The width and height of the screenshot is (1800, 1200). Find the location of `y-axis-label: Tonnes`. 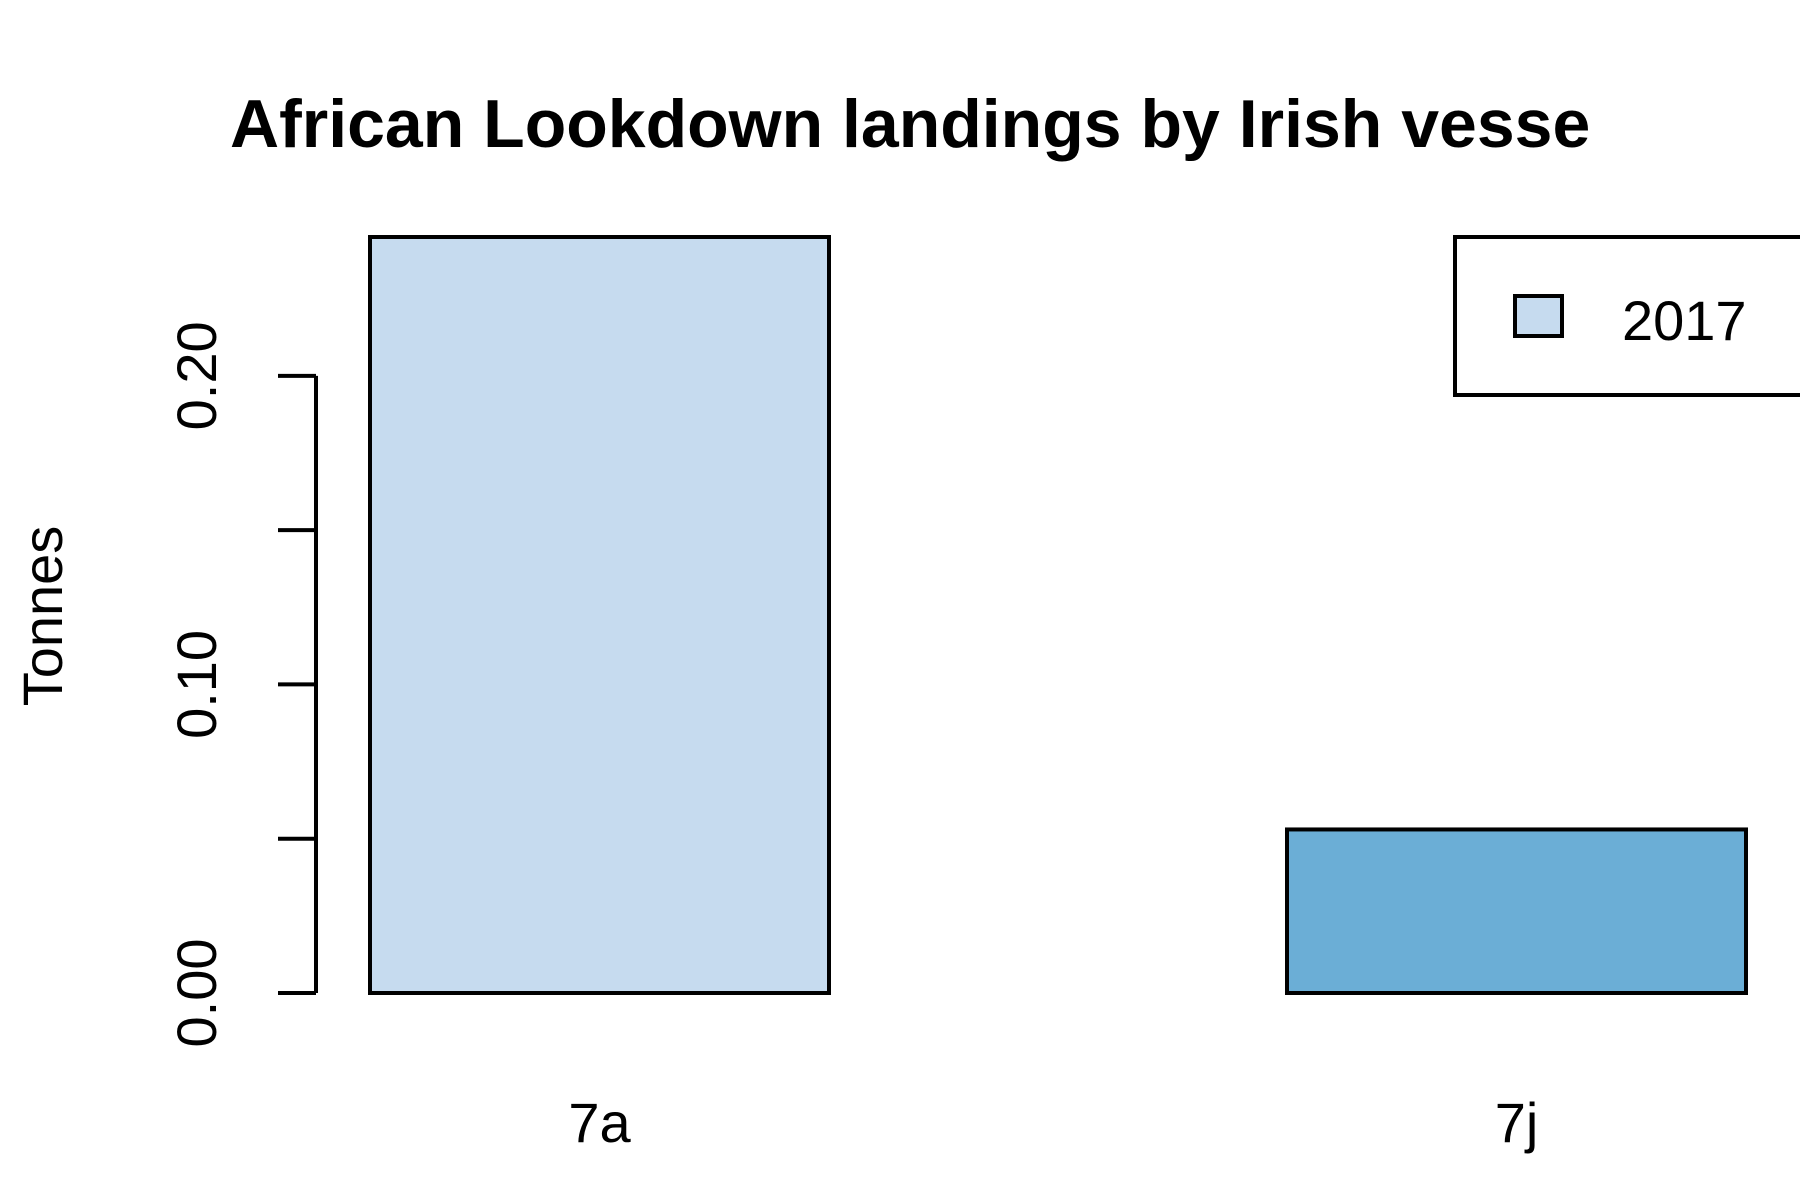

y-axis-label: Tonnes is located at coordinates (42, 616).